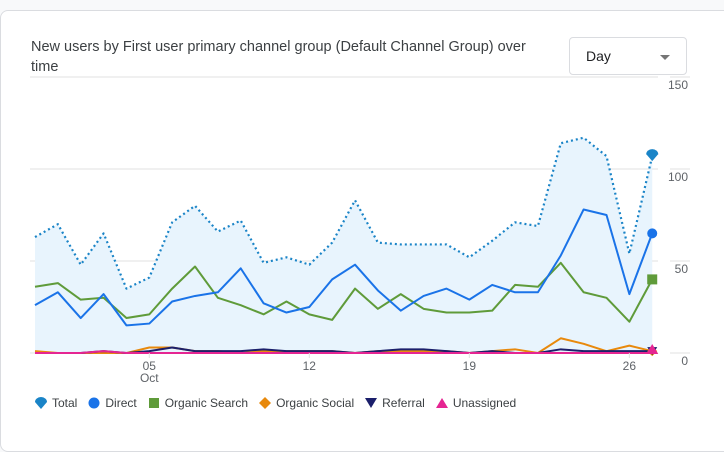 Image resolution: width=724 pixels, height=452 pixels. What do you see at coordinates (315, 403) in the screenshot?
I see `legend-label: Organic Social` at bounding box center [315, 403].